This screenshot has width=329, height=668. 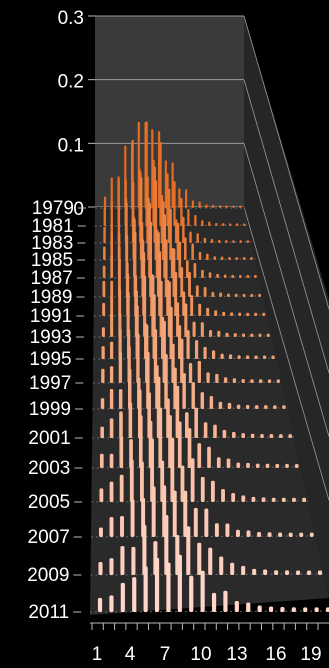 I want to click on z-tick-label: 0.3, so click(x=71, y=18).